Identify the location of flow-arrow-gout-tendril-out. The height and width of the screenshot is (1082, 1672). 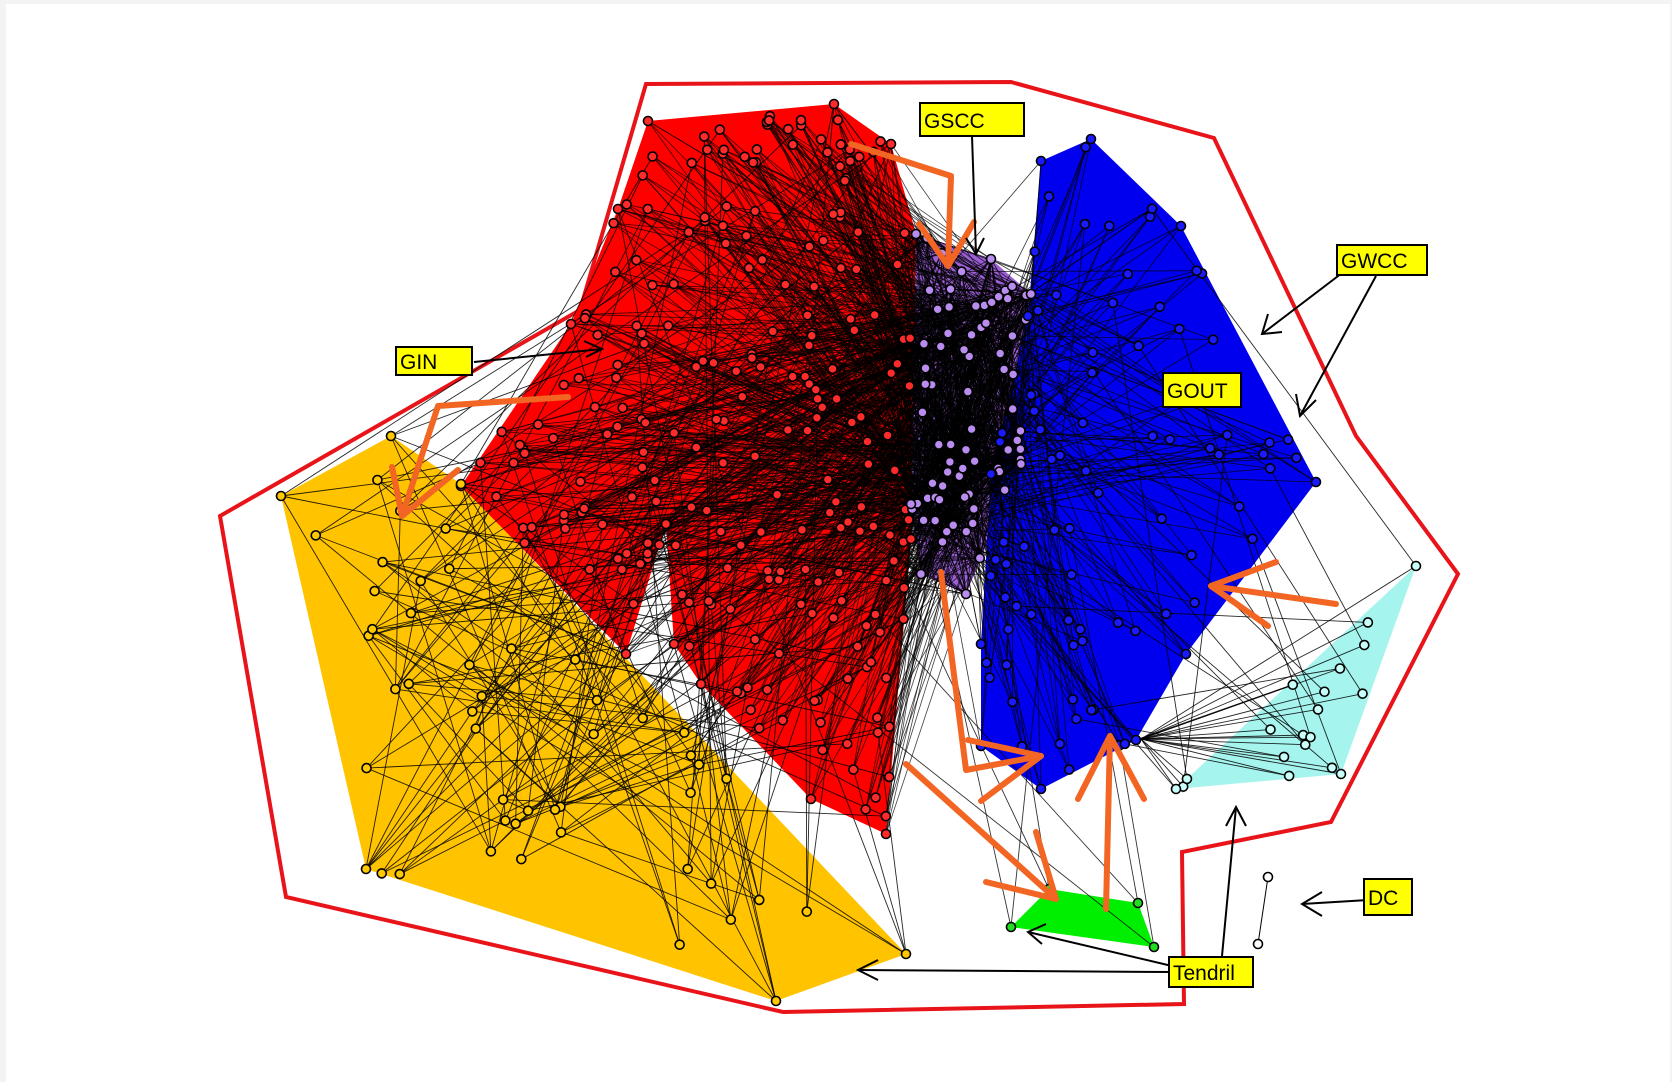
(1273, 595).